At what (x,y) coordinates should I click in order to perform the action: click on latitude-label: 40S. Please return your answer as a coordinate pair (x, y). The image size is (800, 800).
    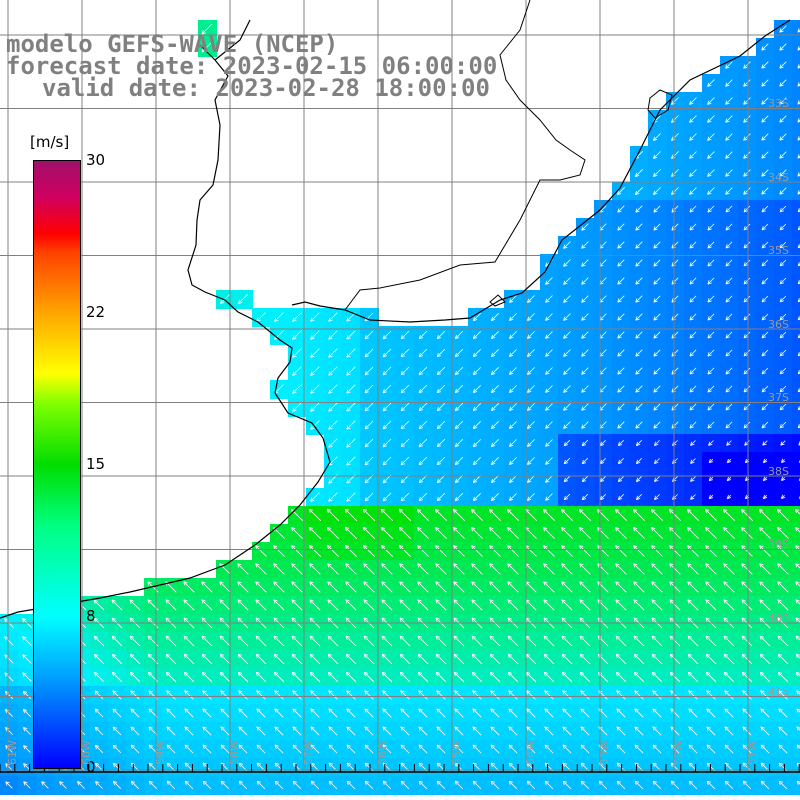
    Looking at the image, I should click on (778, 618).